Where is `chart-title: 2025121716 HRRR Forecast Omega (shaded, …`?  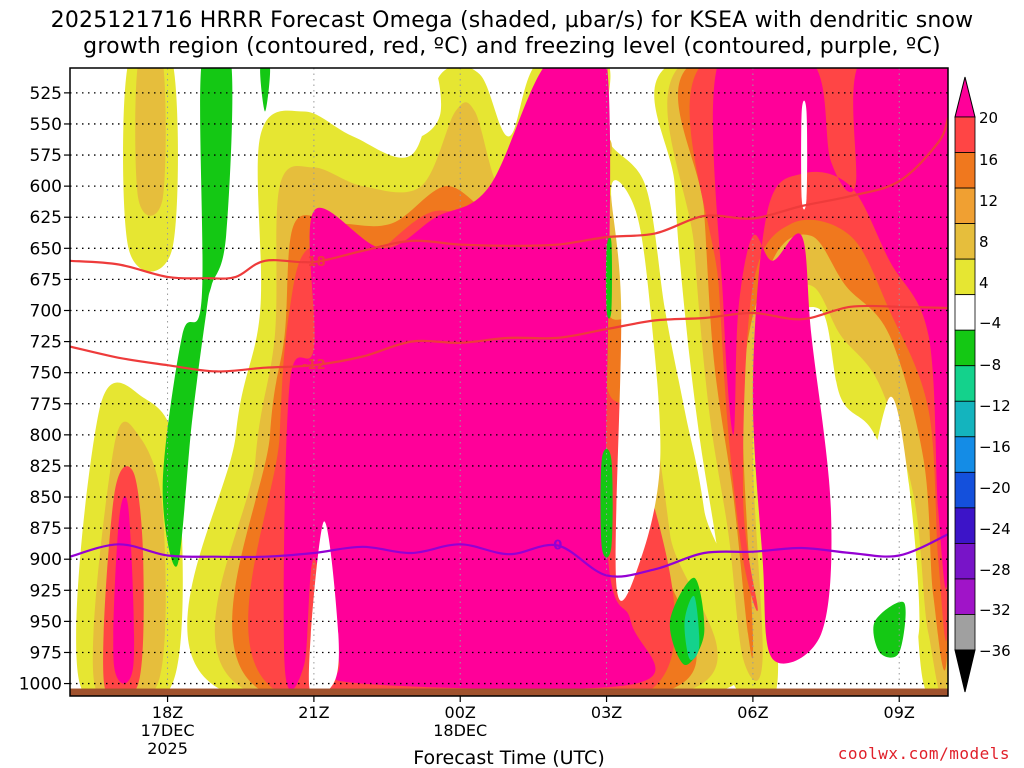
chart-title: 2025121716 HRRR Forecast Omega (shaded, … is located at coordinates (512, 34).